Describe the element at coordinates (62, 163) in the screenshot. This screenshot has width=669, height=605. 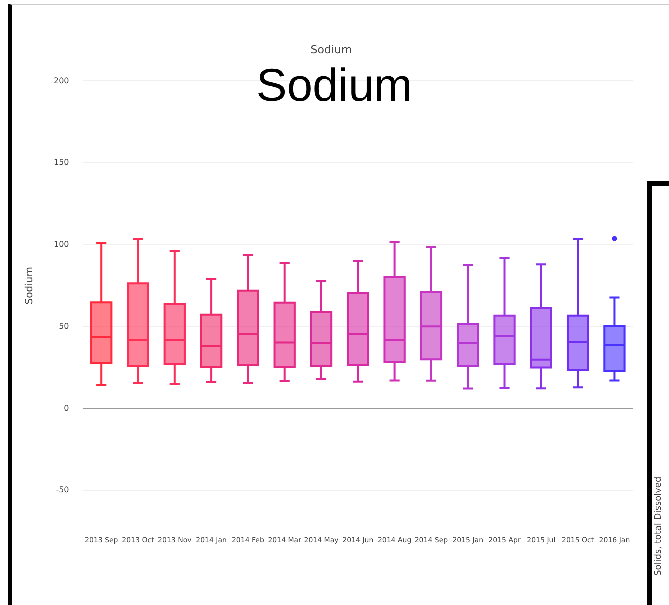
I see `y-tick-label: 150` at that location.